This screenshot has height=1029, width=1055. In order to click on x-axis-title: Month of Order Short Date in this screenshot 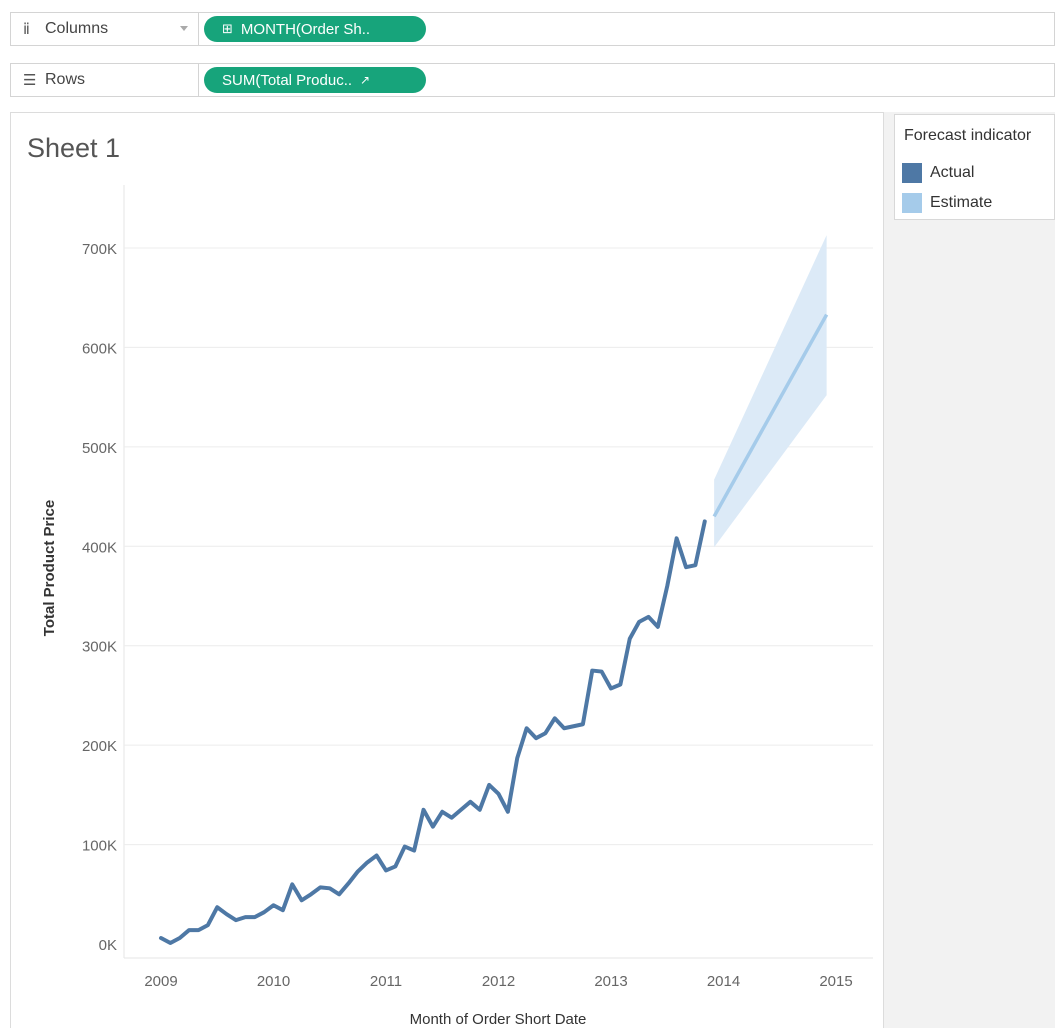, I will do `click(498, 1019)`.